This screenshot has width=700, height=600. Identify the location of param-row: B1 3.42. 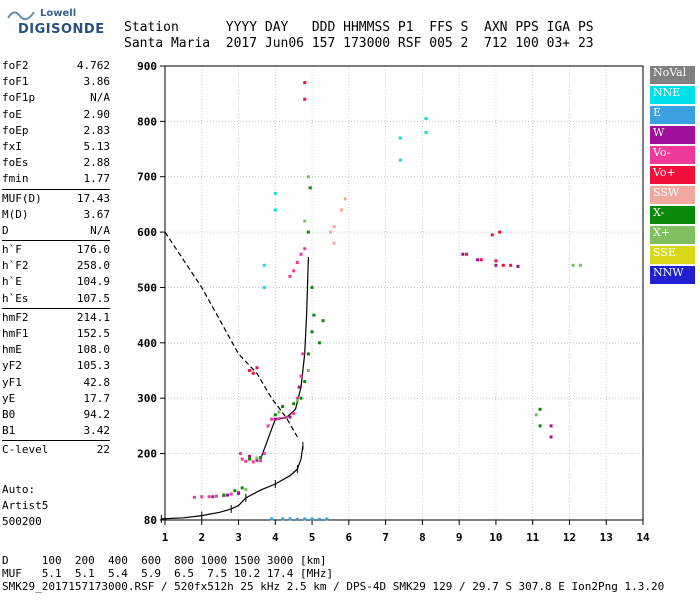
(56, 431).